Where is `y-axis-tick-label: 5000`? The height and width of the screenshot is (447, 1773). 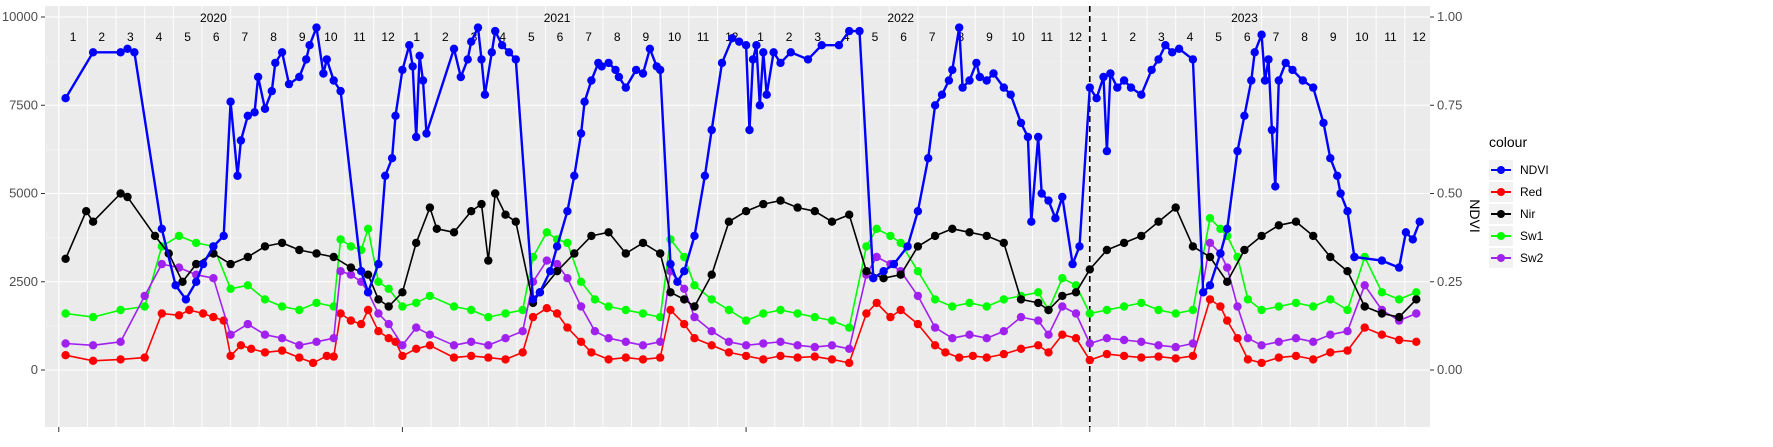
y-axis-tick-label: 5000 is located at coordinates (23, 193).